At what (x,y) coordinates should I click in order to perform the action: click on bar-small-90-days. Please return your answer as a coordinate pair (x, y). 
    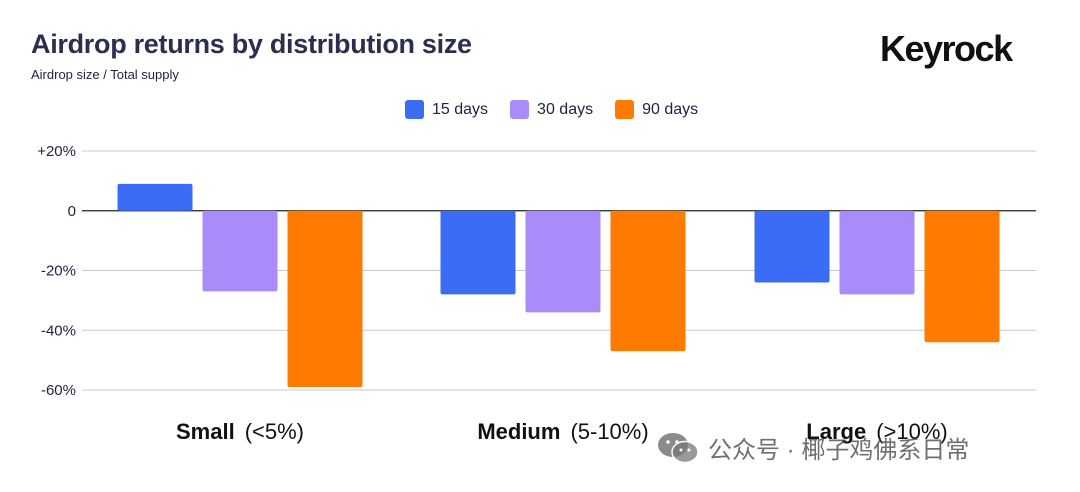
    Looking at the image, I should click on (325, 299).